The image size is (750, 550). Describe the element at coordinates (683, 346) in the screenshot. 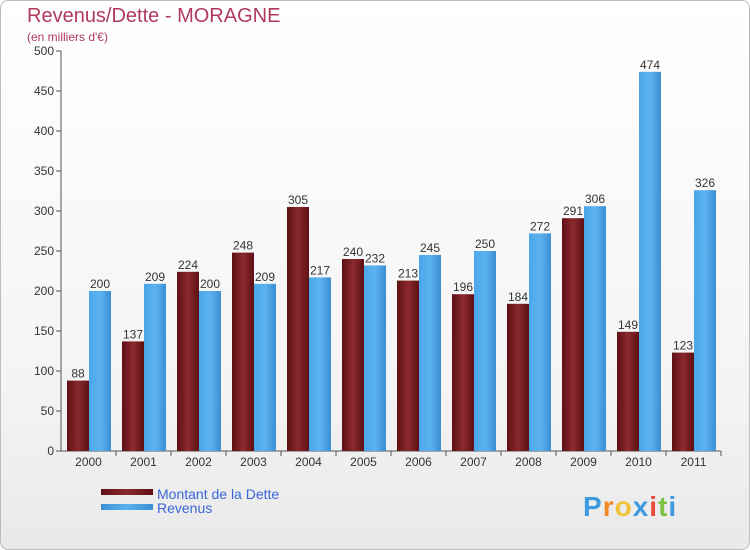

I see `data-label-debt: 123` at that location.